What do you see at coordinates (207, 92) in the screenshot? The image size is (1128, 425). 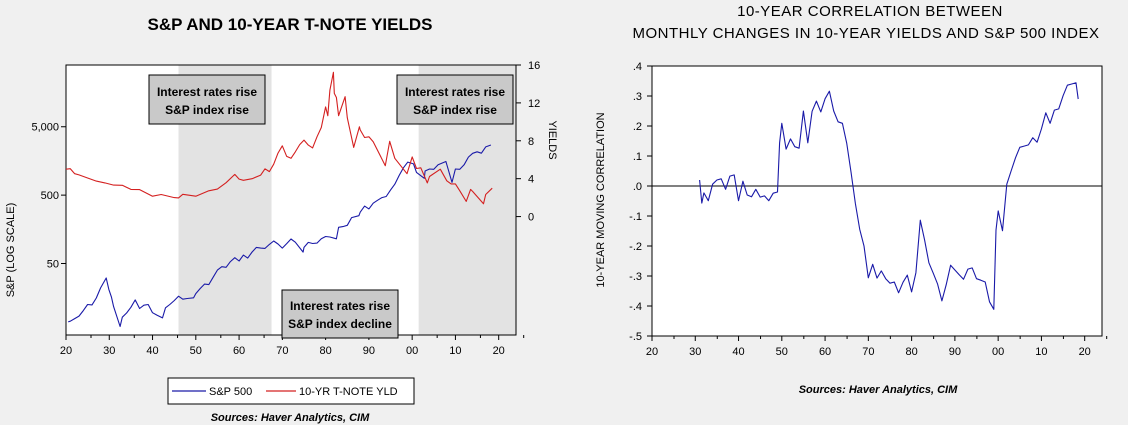 I see `annotation-1-line1: Interest rates rise` at bounding box center [207, 92].